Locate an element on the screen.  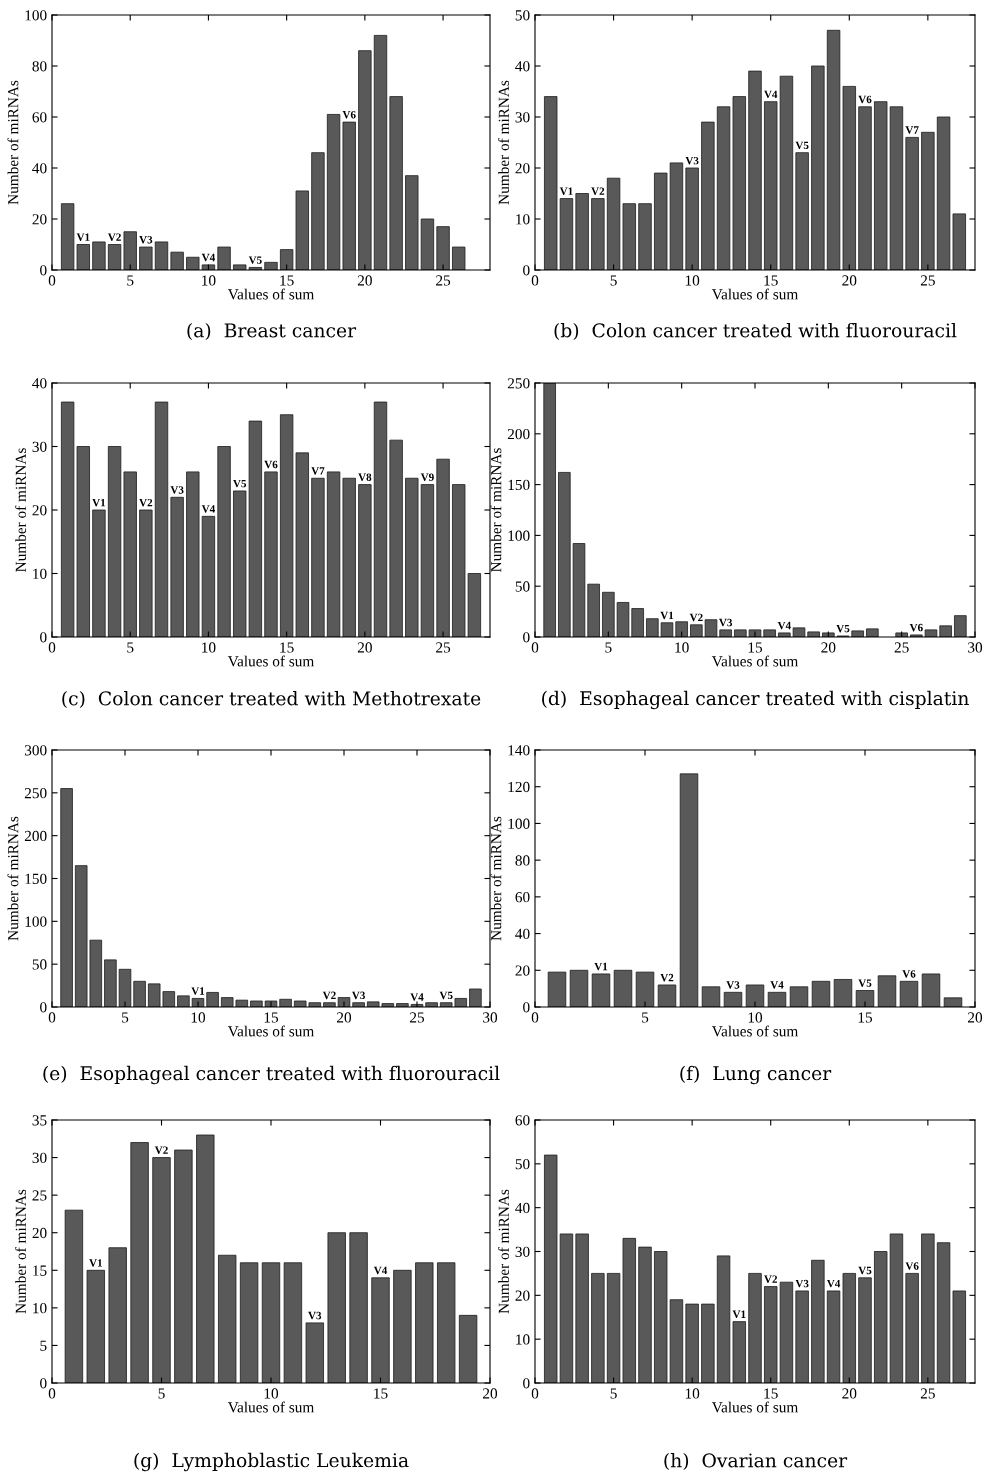
y-tick-label: 35 is located at coordinates (39, 1120).